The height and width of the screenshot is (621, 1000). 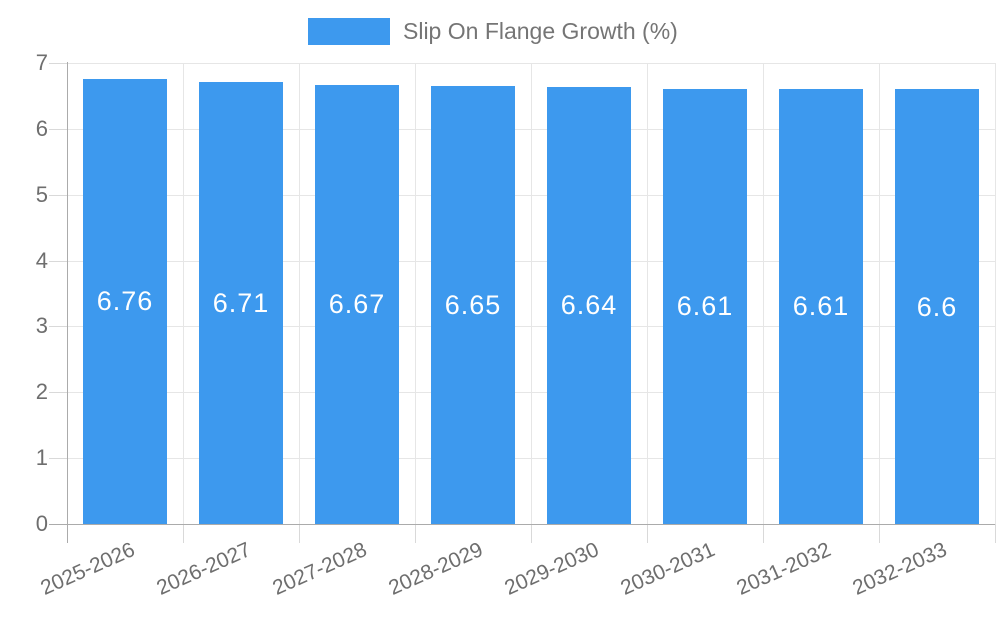 I want to click on bar-value-label: 6.64, so click(x=589, y=305).